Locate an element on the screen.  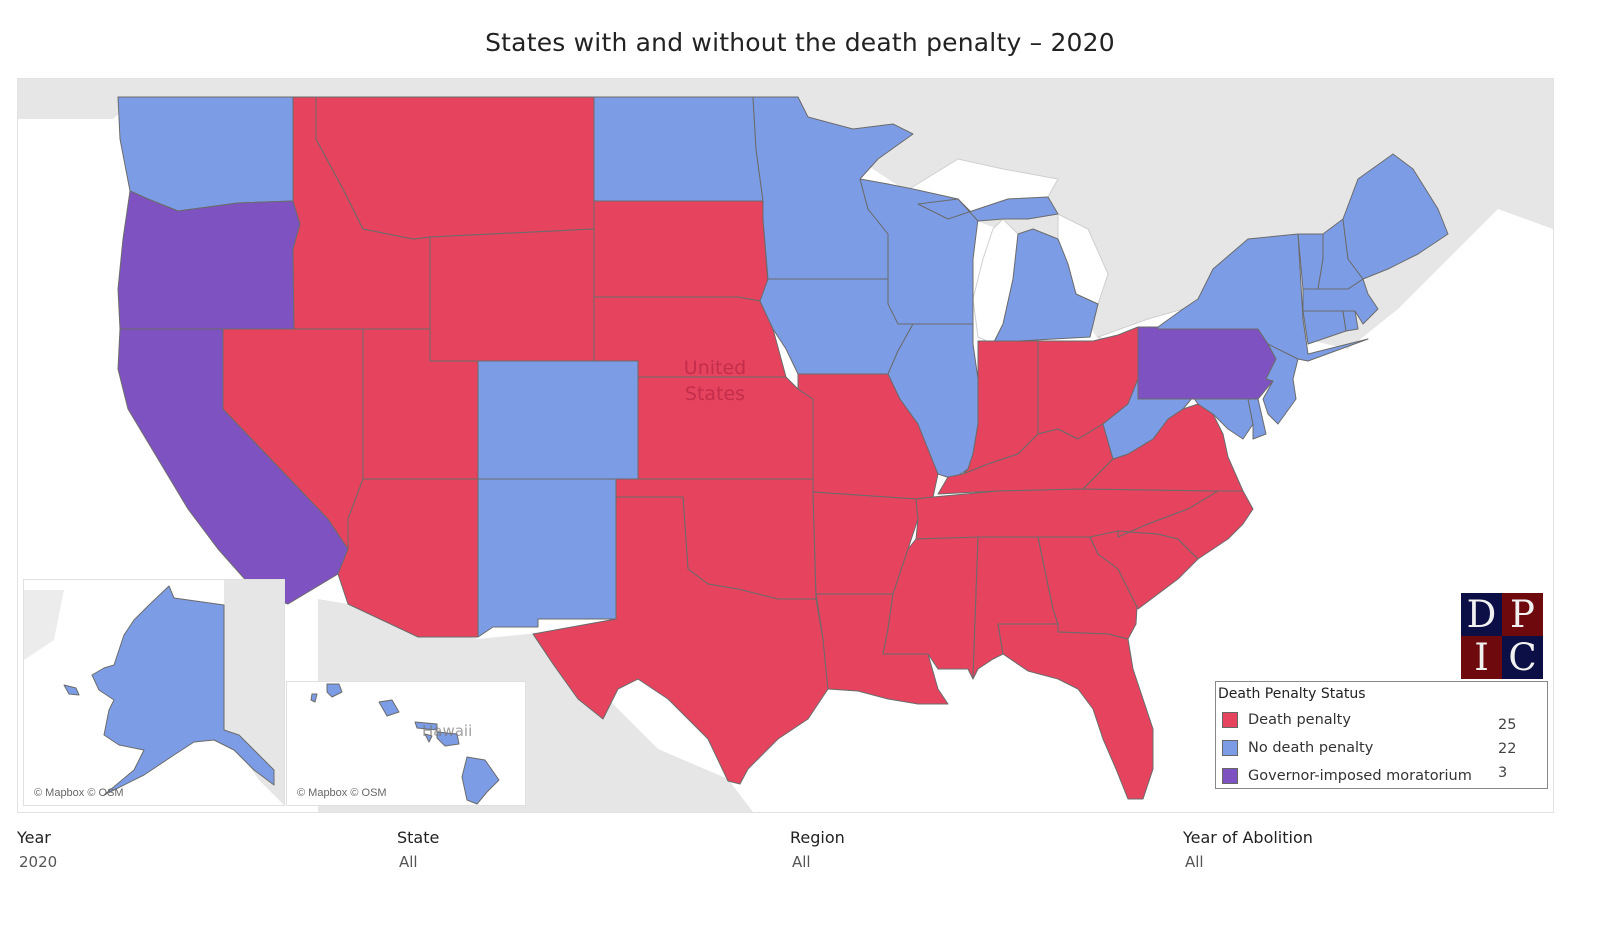
country-label-line1: United is located at coordinates (715, 368).